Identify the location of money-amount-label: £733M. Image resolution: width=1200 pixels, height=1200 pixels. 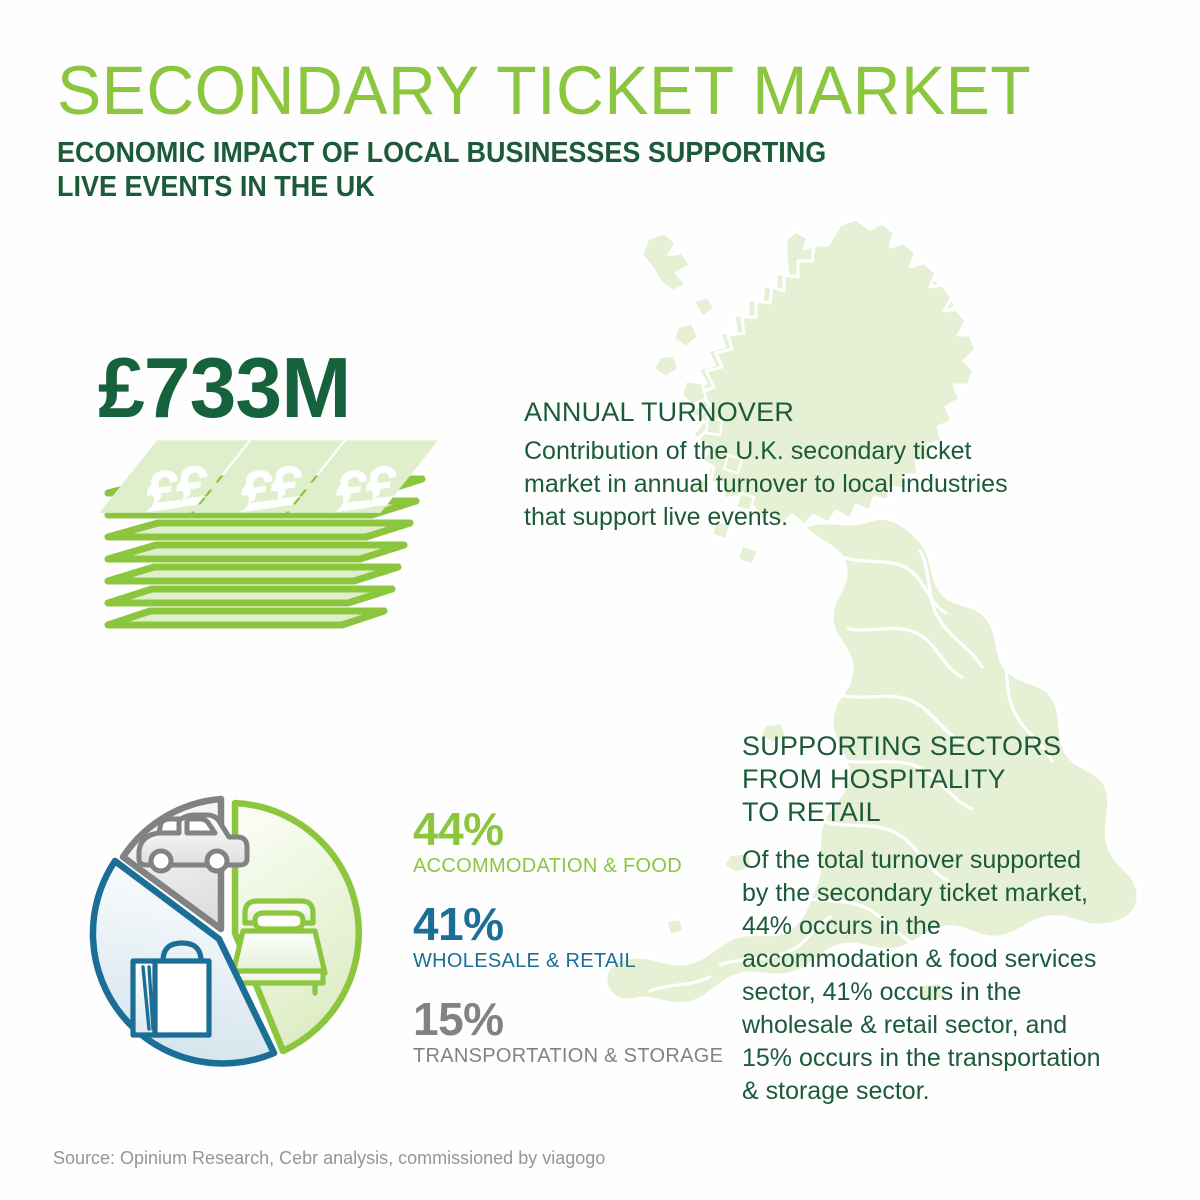
(224, 388).